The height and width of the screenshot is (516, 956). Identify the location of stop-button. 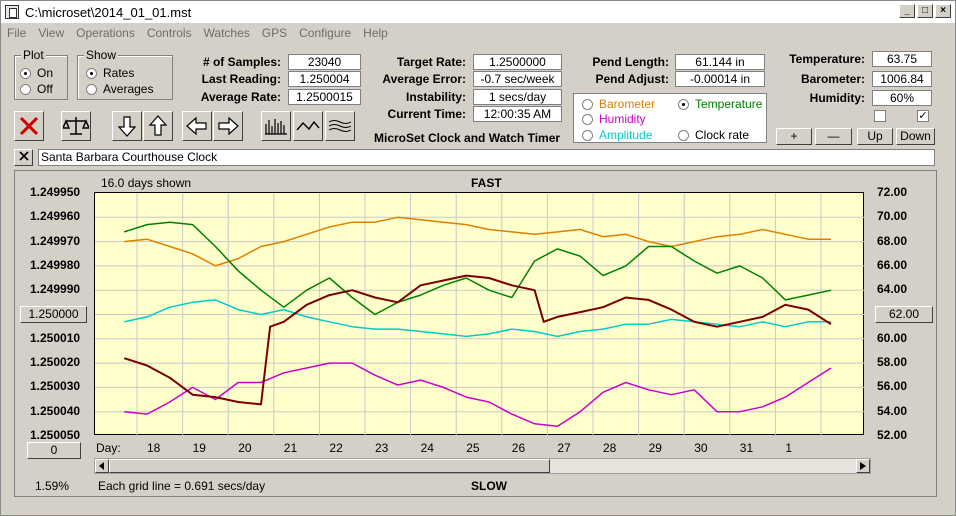
(29, 126).